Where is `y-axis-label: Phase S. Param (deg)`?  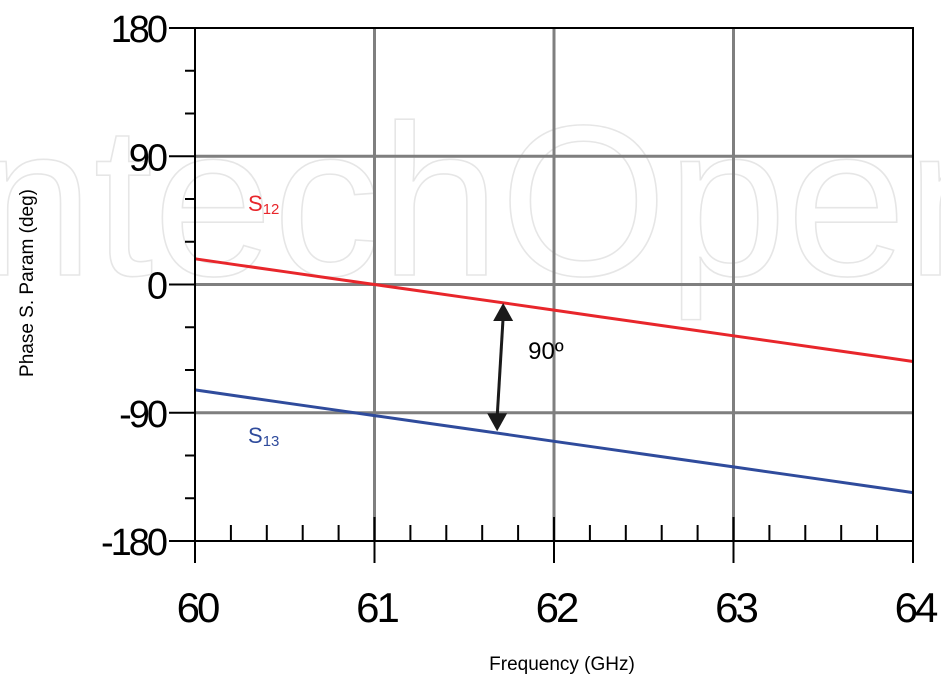 y-axis-label: Phase S. Param (deg) is located at coordinates (27, 283).